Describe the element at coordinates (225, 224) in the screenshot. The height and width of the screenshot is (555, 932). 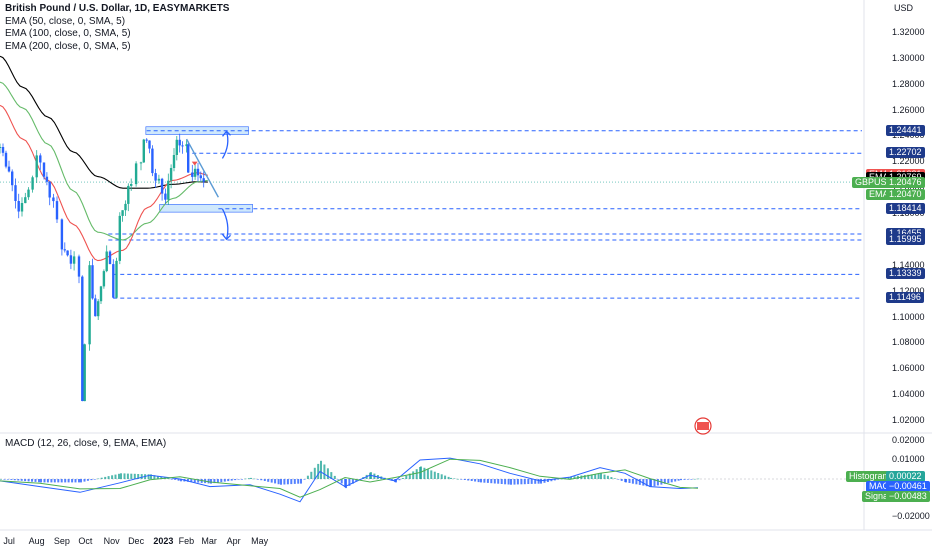
I see `projection-arrow` at that location.